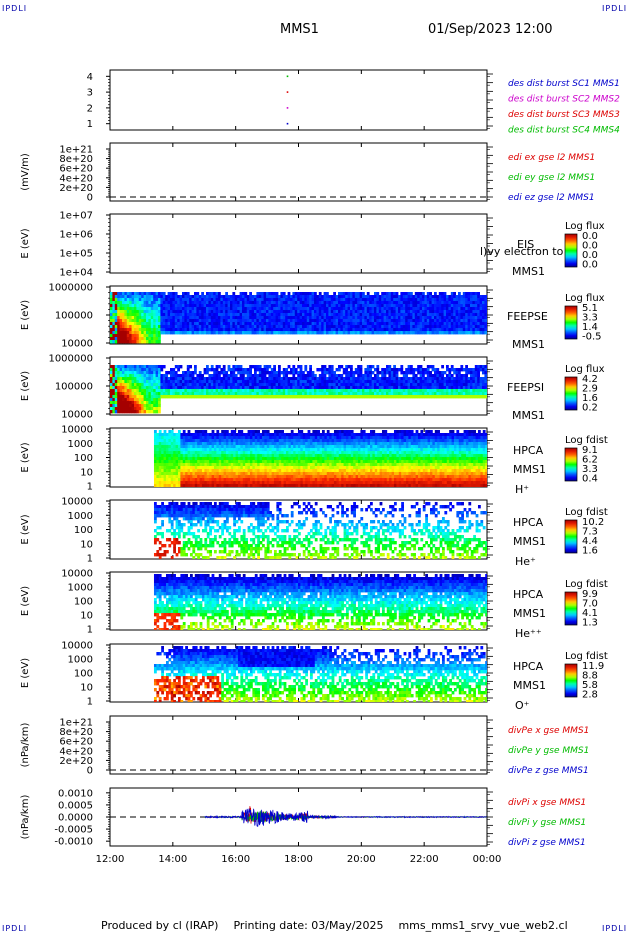 The width and height of the screenshot is (630, 934). Describe the element at coordinates (551, 178) in the screenshot. I see `legend-entry: edi ey gse l2 MMS1` at that location.